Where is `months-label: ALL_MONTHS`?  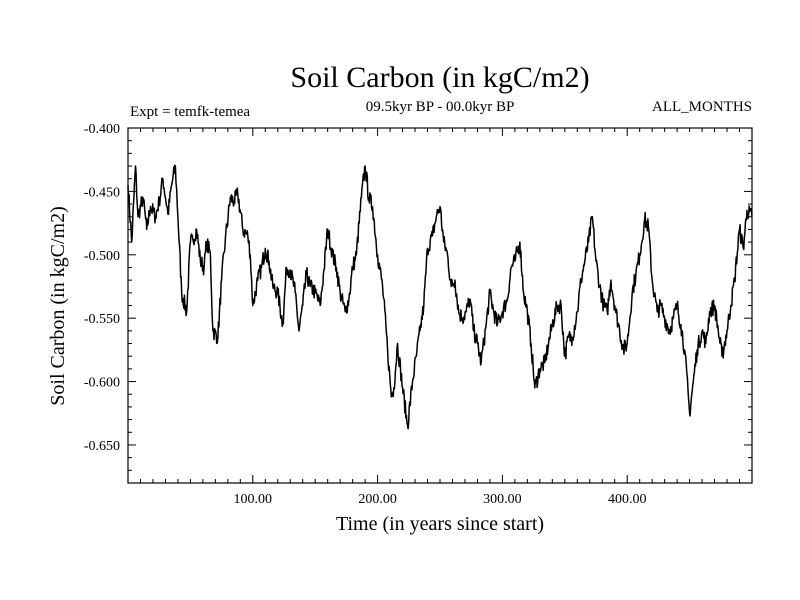 months-label: ALL_MONTHS is located at coordinates (702, 107).